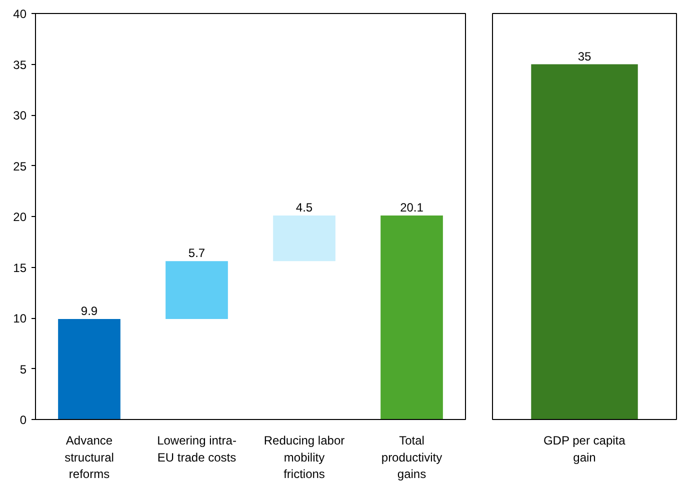 The width and height of the screenshot is (680, 484). Describe the element at coordinates (20, 166) in the screenshot. I see `y-tick-label: 25` at that location.